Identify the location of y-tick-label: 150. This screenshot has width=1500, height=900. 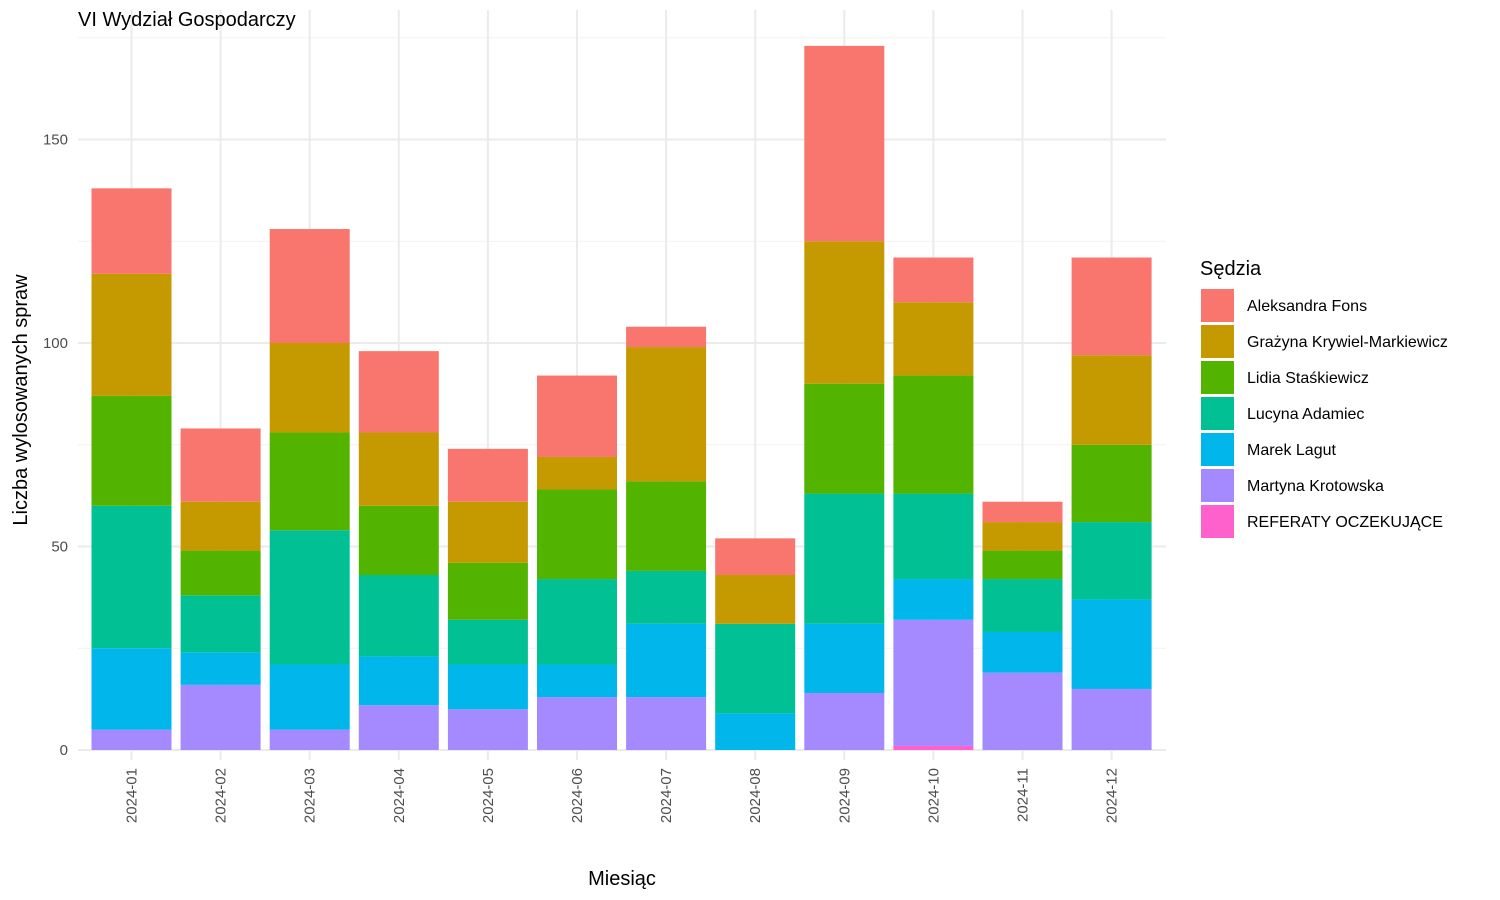
(55, 140).